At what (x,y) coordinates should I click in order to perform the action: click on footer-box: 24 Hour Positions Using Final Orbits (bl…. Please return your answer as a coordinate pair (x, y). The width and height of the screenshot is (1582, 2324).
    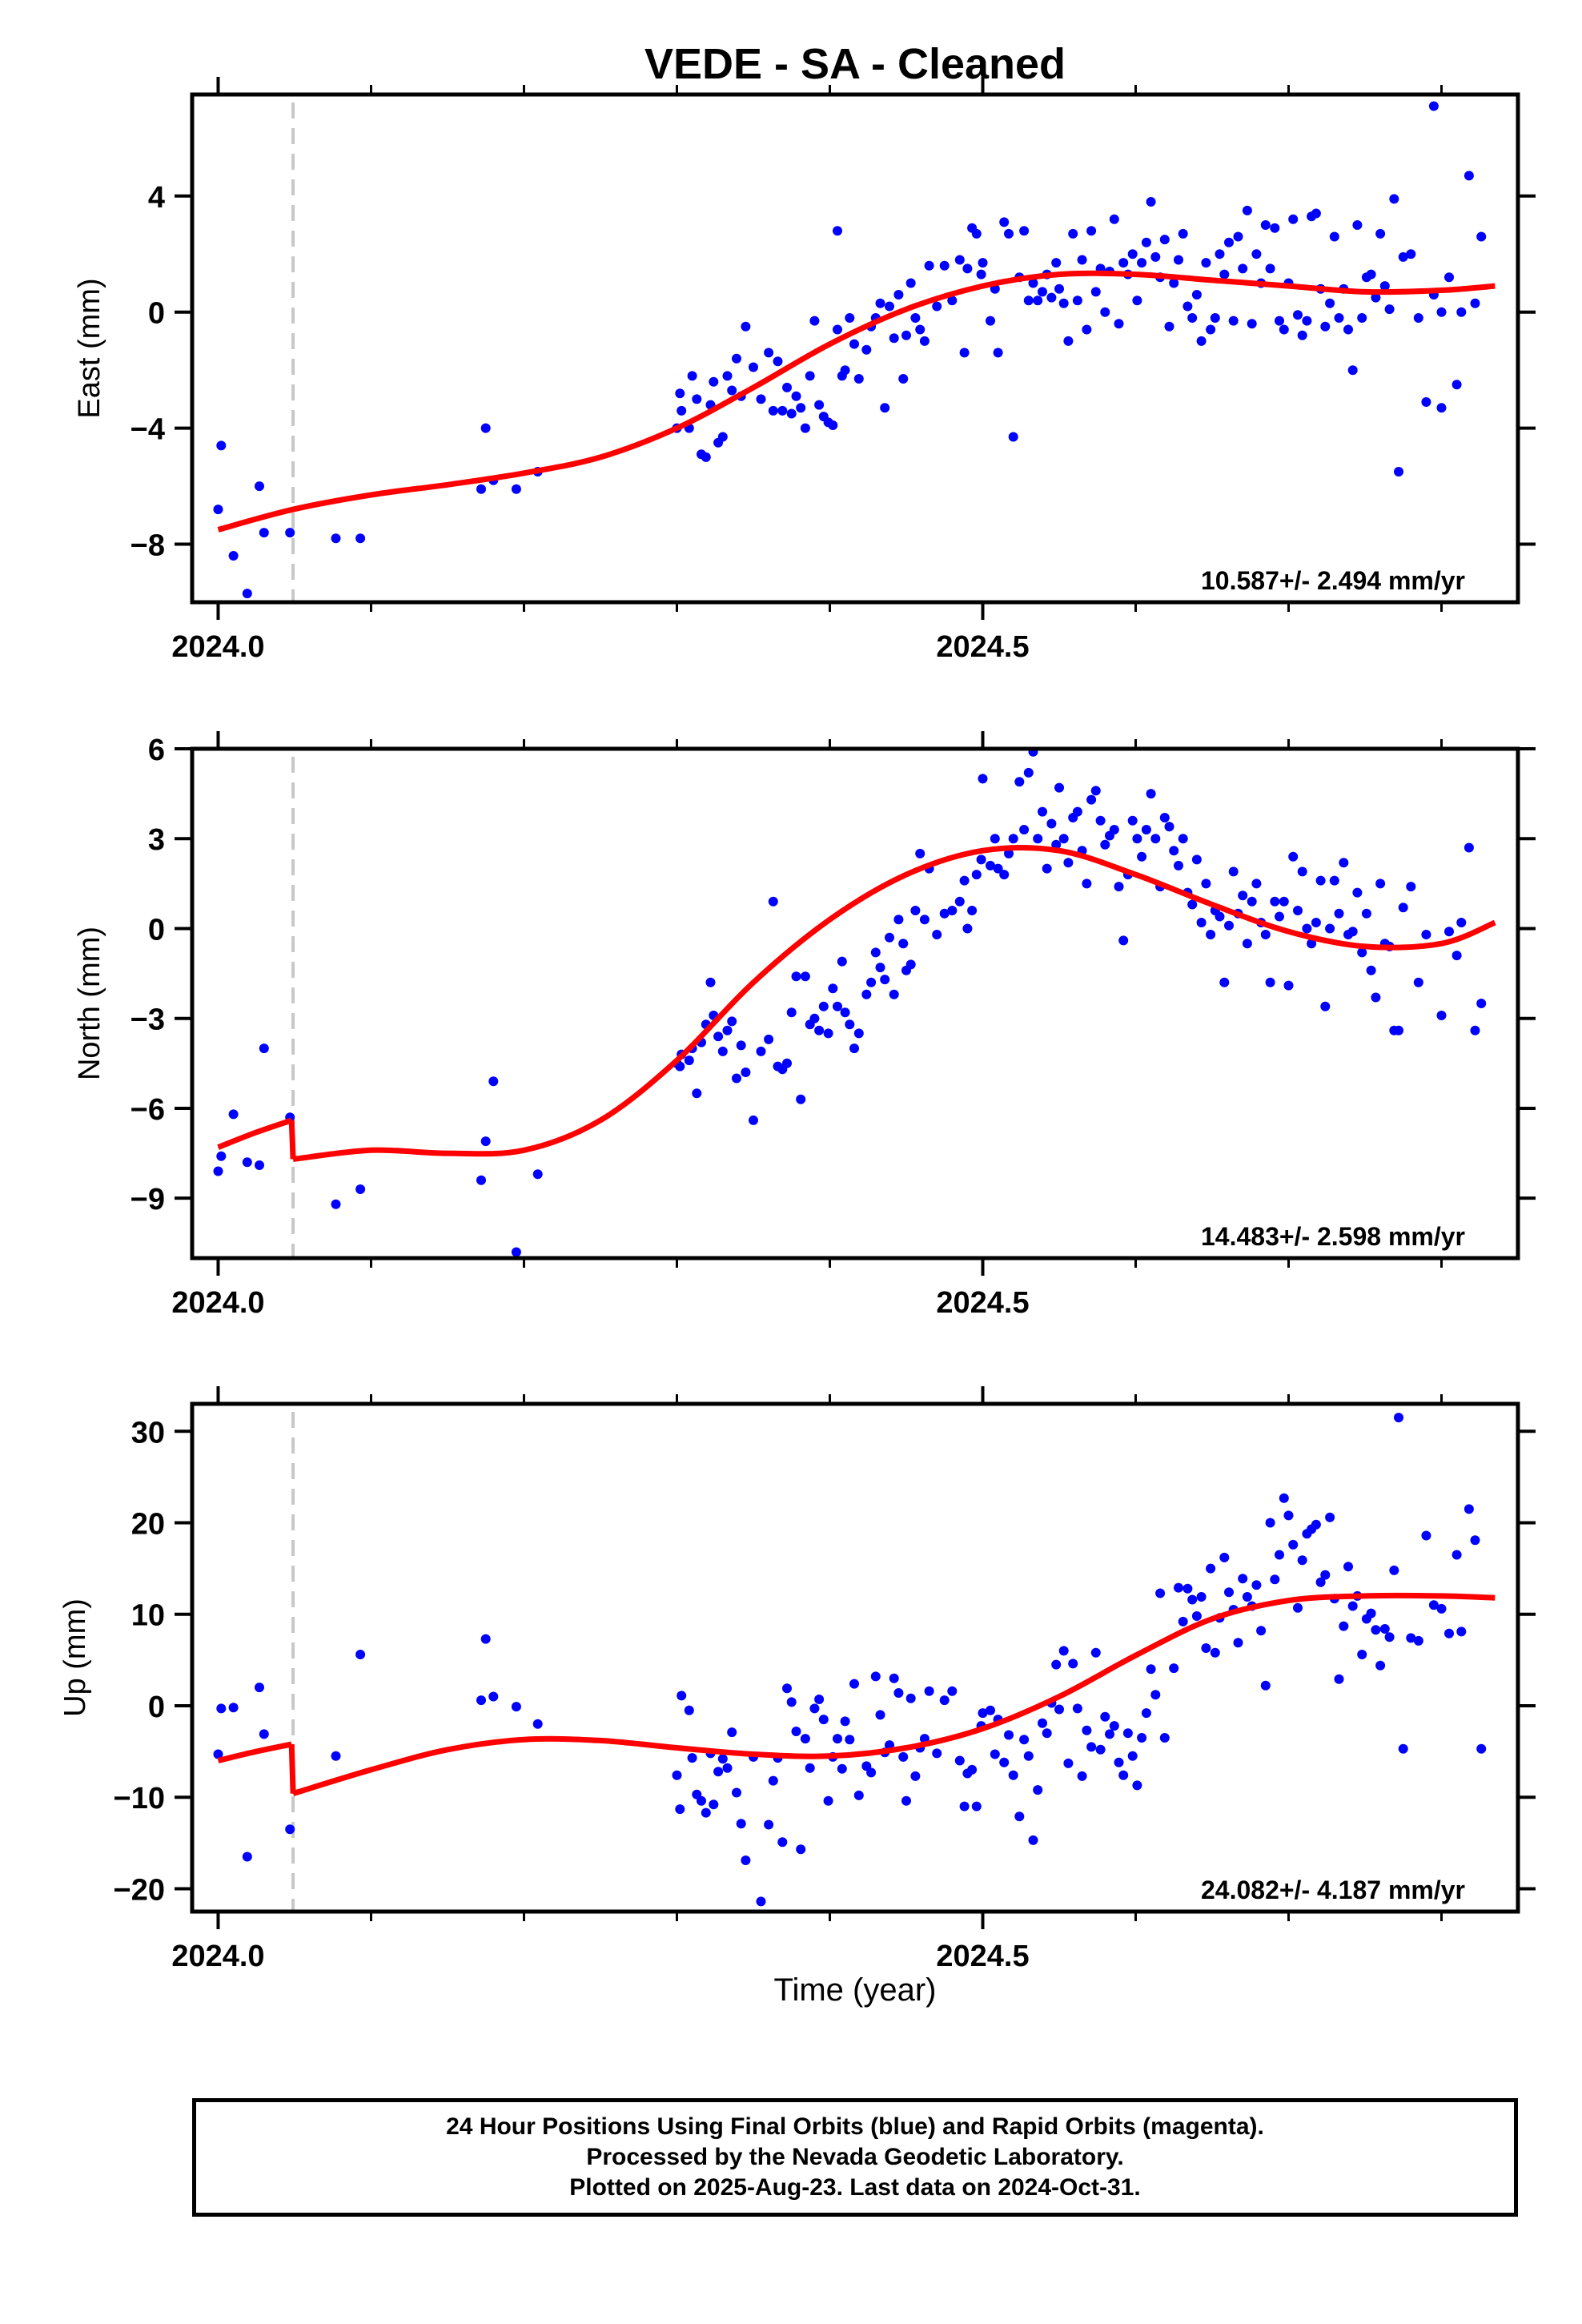
    Looking at the image, I should click on (855, 2157).